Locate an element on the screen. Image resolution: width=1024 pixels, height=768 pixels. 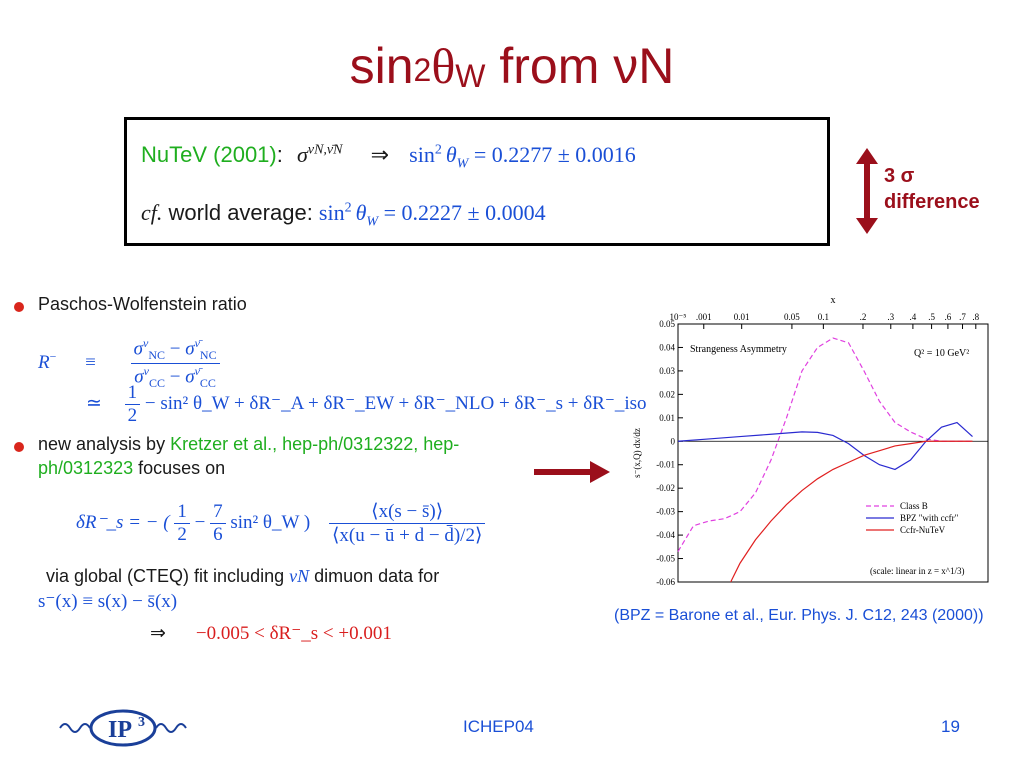
x-axis-label: x is located at coordinates (833, 300).